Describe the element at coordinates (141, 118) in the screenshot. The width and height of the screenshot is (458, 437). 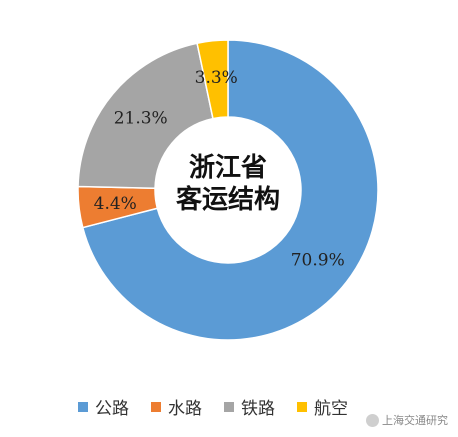
I see `data-label-rail: 21.3%` at that location.